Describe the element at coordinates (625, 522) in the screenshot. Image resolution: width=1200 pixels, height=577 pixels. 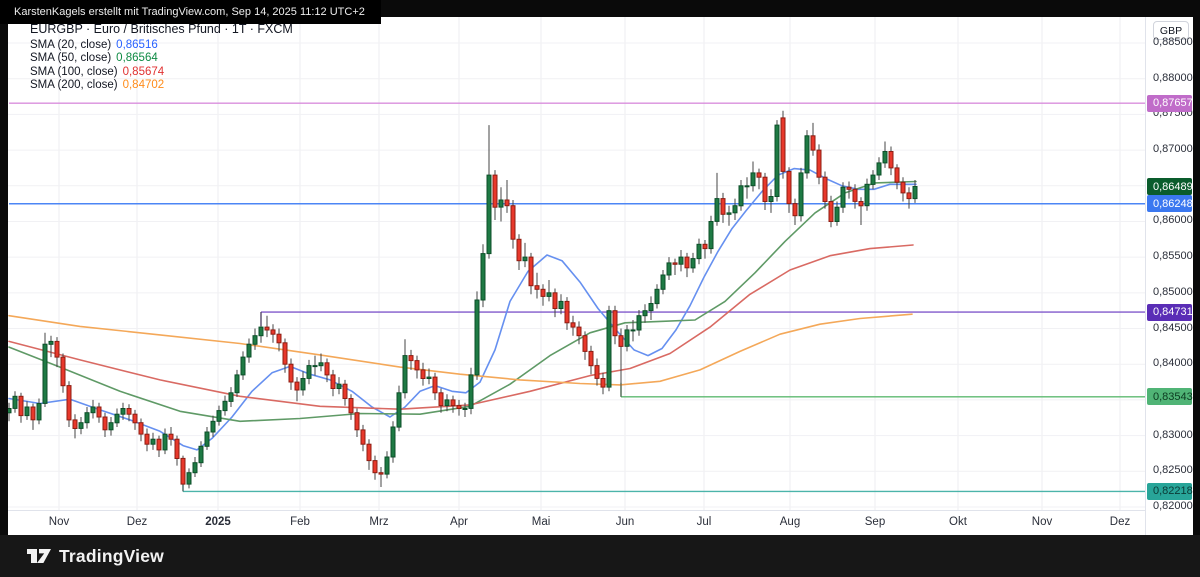
I see `time-label: Jun` at that location.